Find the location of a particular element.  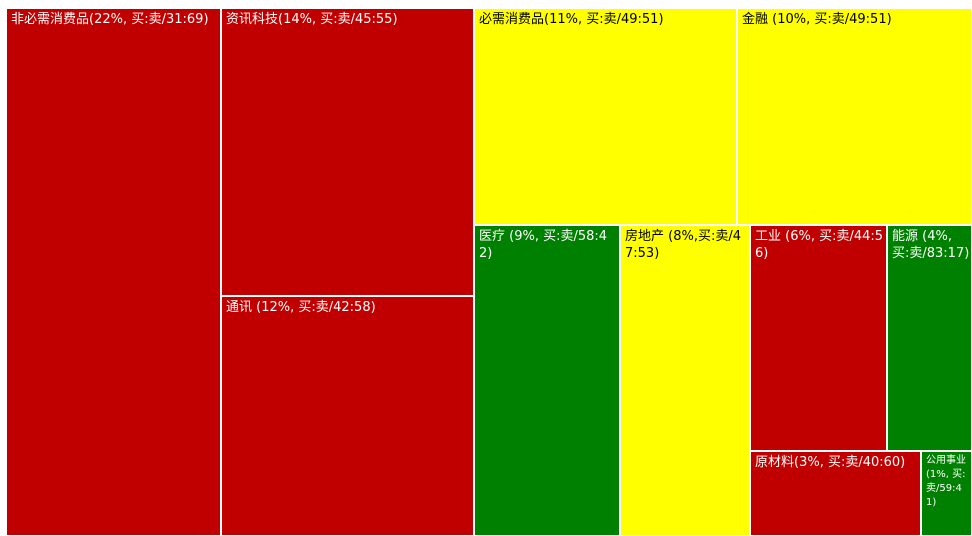

tile-label-consumer-staples: 必需消费品(11%, 买:卖/49:51) is located at coordinates (571, 19).